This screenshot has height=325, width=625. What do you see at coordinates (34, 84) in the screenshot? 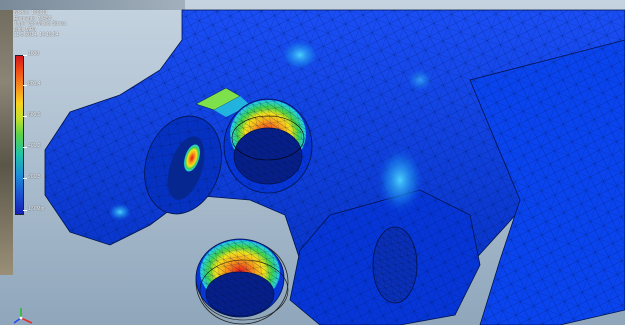
I see `legend-label-1: 800,4` at bounding box center [34, 84].